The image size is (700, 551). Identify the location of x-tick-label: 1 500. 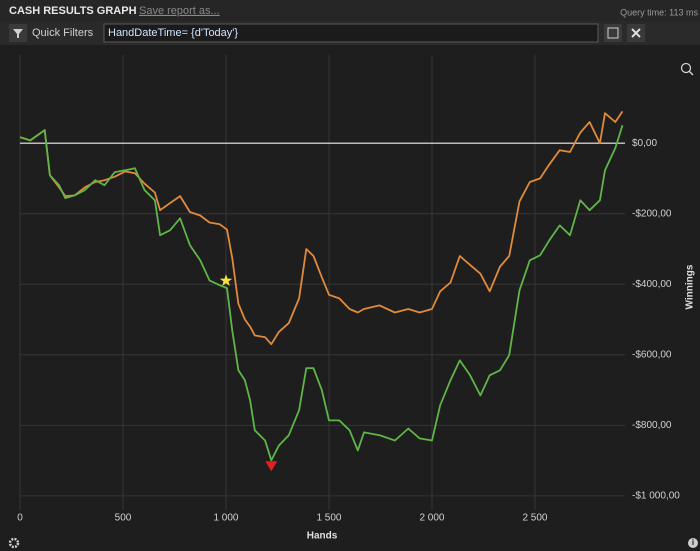
(328, 518).